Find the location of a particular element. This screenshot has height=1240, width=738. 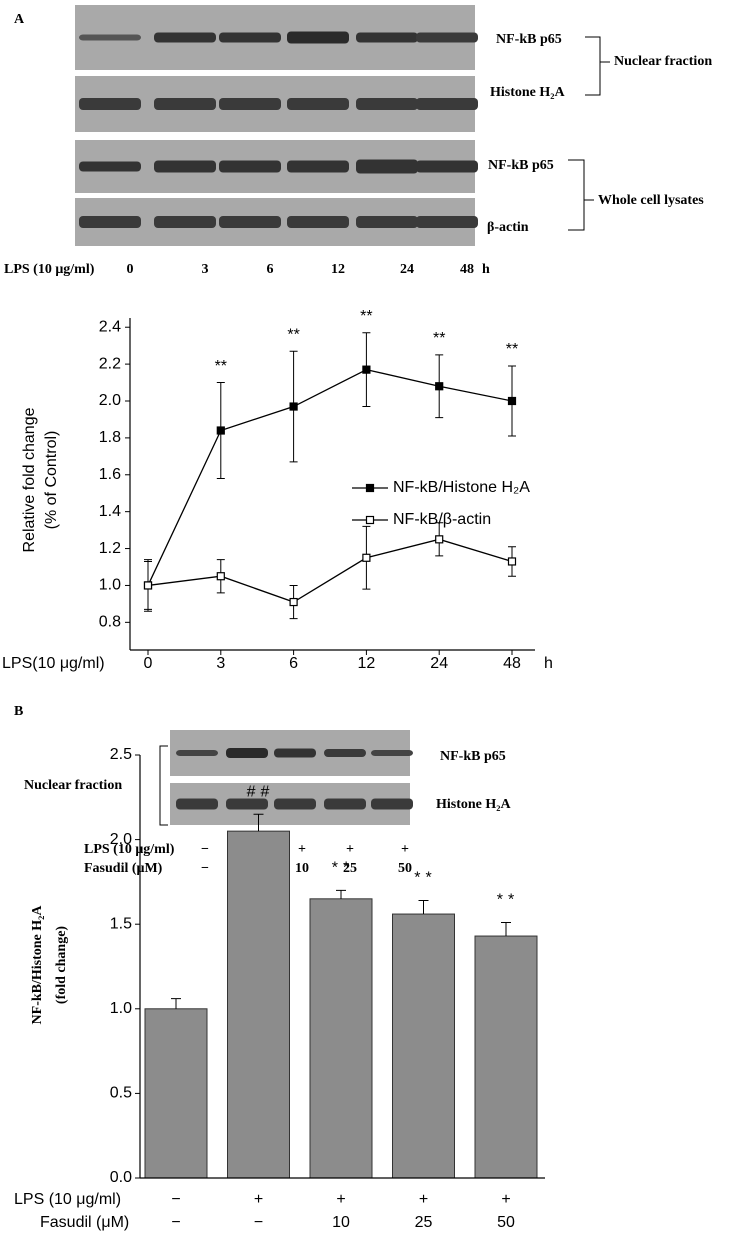

x-tick-label: − is located at coordinates (175, 1199).